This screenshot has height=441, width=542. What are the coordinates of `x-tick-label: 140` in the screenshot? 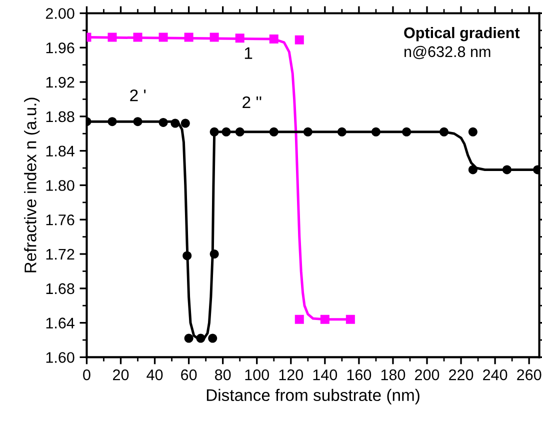 It's located at (325, 374).